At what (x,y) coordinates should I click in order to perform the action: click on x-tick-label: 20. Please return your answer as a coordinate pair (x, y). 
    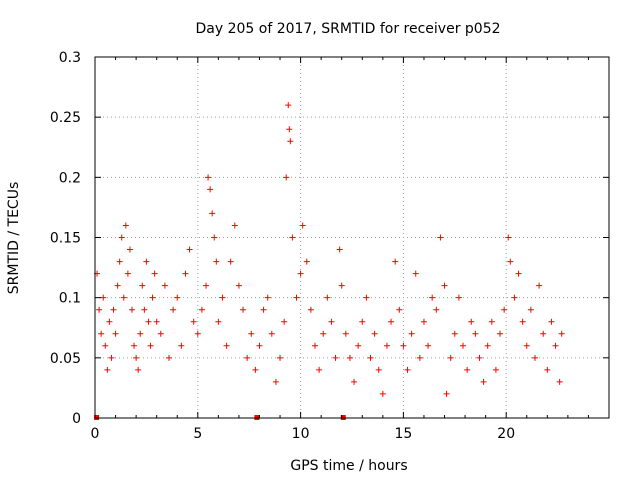
    Looking at the image, I should click on (506, 434).